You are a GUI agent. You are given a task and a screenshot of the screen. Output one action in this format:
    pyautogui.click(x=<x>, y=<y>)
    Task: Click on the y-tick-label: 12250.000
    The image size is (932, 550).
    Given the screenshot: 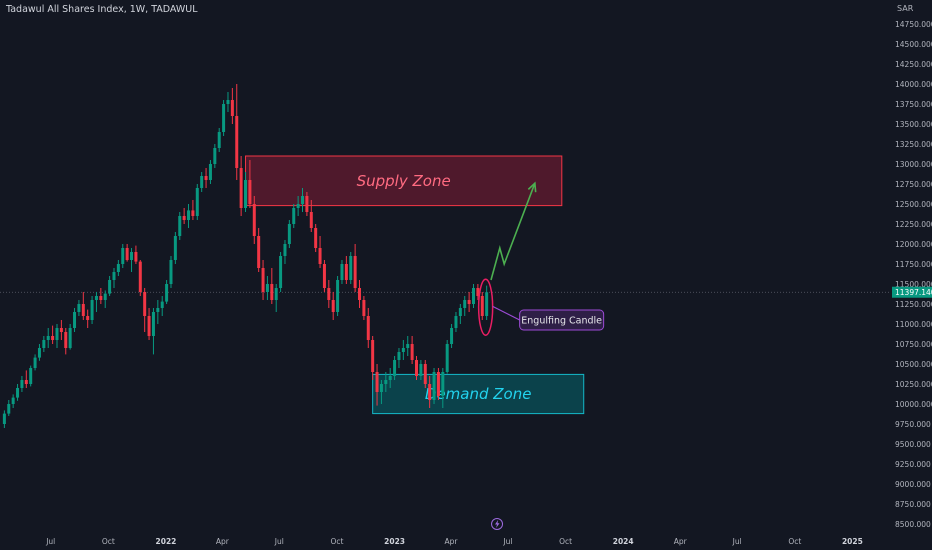 What is the action you would take?
    pyautogui.click(x=913, y=224)
    